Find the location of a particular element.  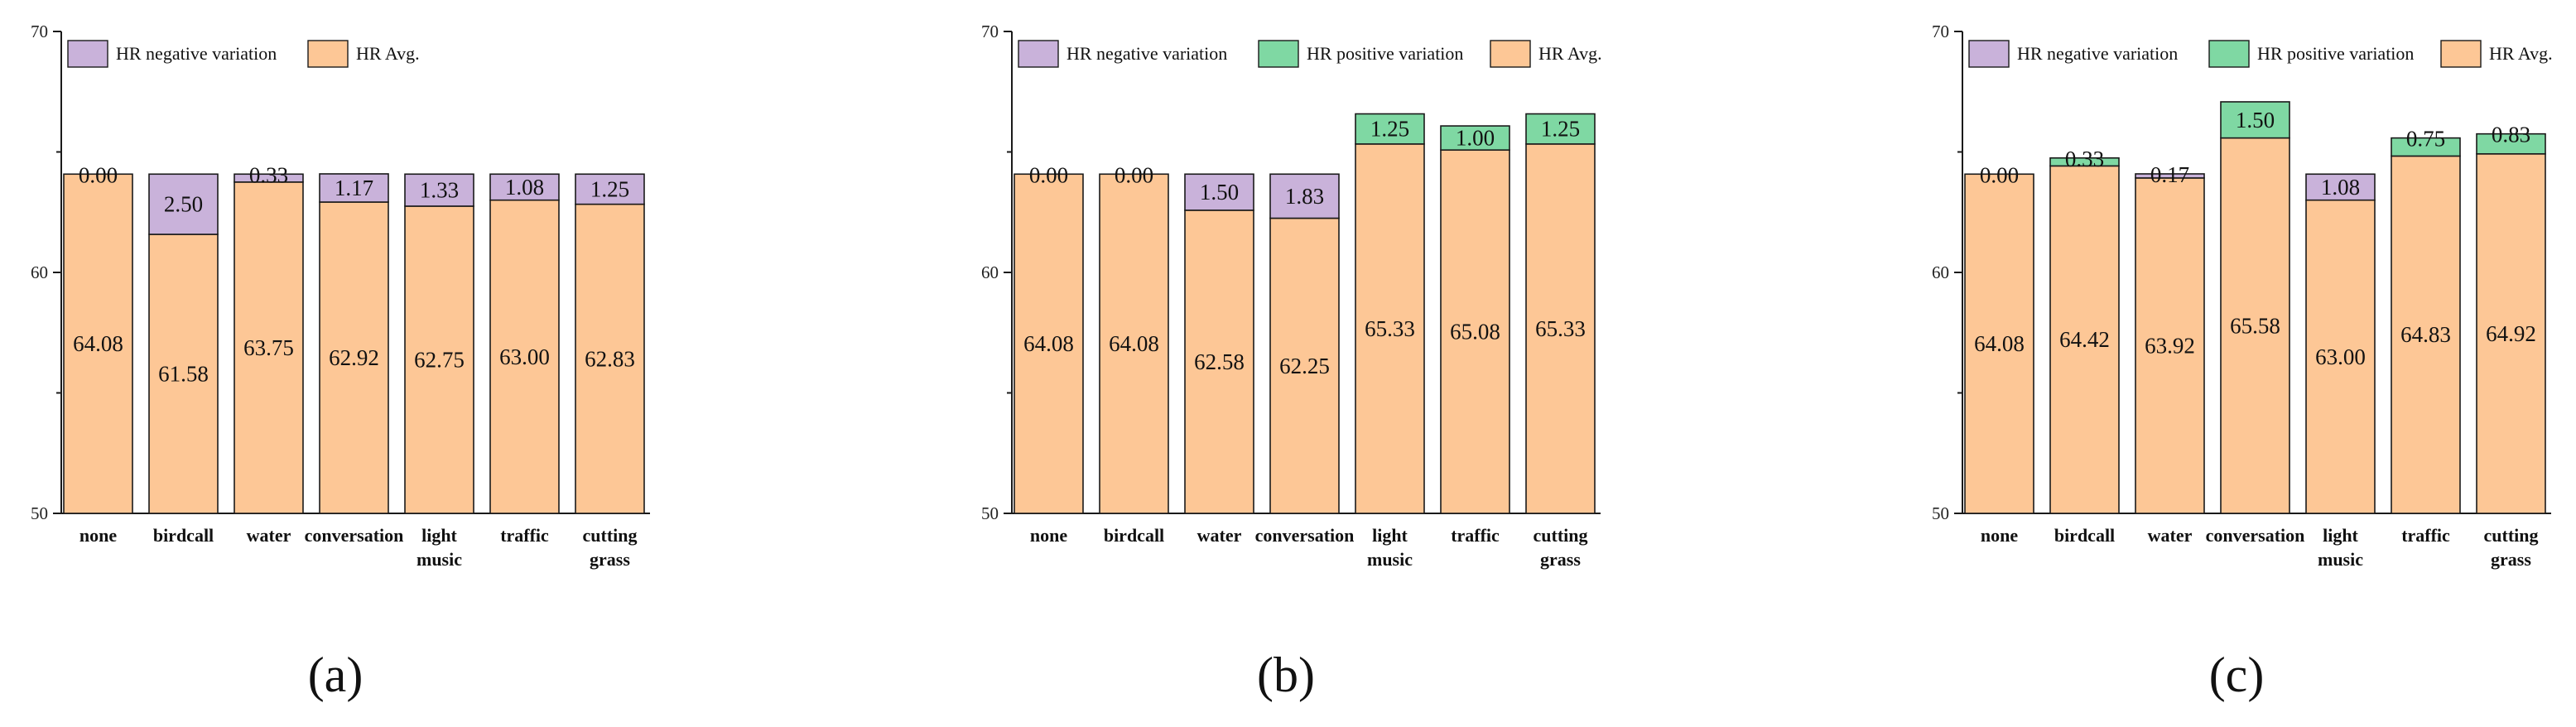

data-label-avg: 62.83 is located at coordinates (610, 358).